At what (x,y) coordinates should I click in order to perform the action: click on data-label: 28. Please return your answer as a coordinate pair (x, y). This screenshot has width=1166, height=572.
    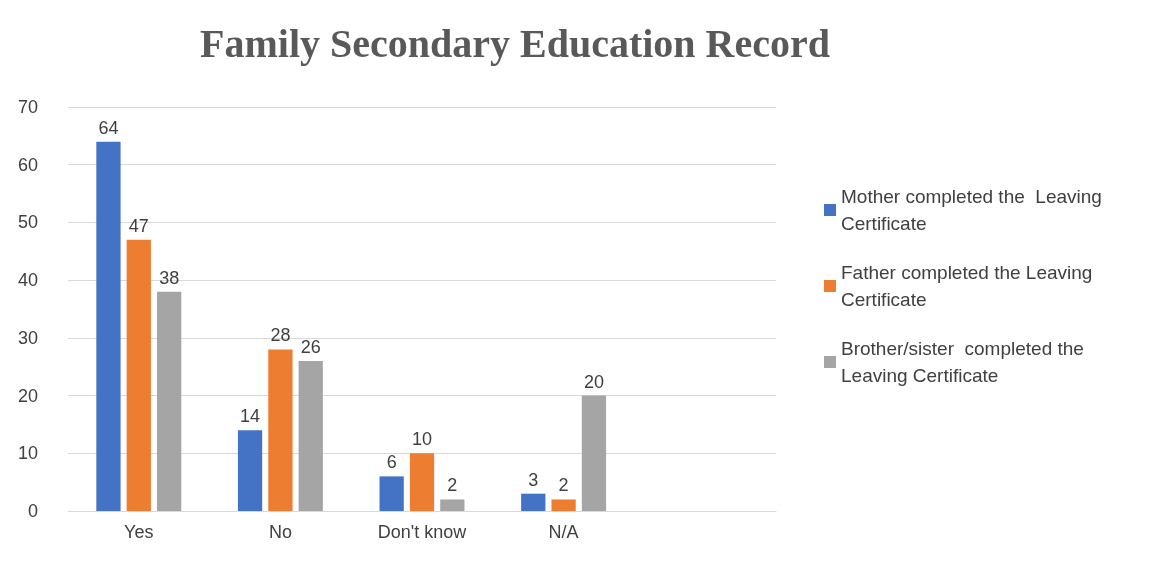
    Looking at the image, I should click on (280, 335).